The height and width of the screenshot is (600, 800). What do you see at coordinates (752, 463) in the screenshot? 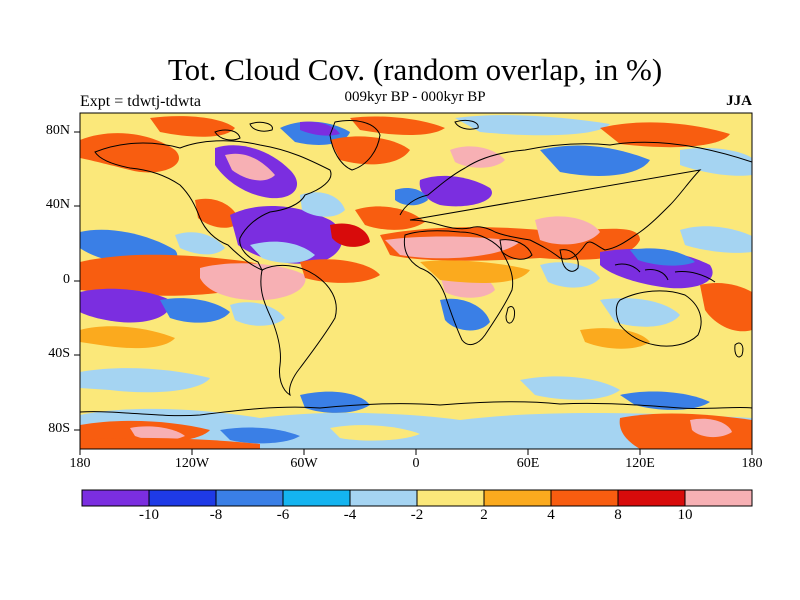
I see `lon-label-180e: 180` at bounding box center [752, 463].